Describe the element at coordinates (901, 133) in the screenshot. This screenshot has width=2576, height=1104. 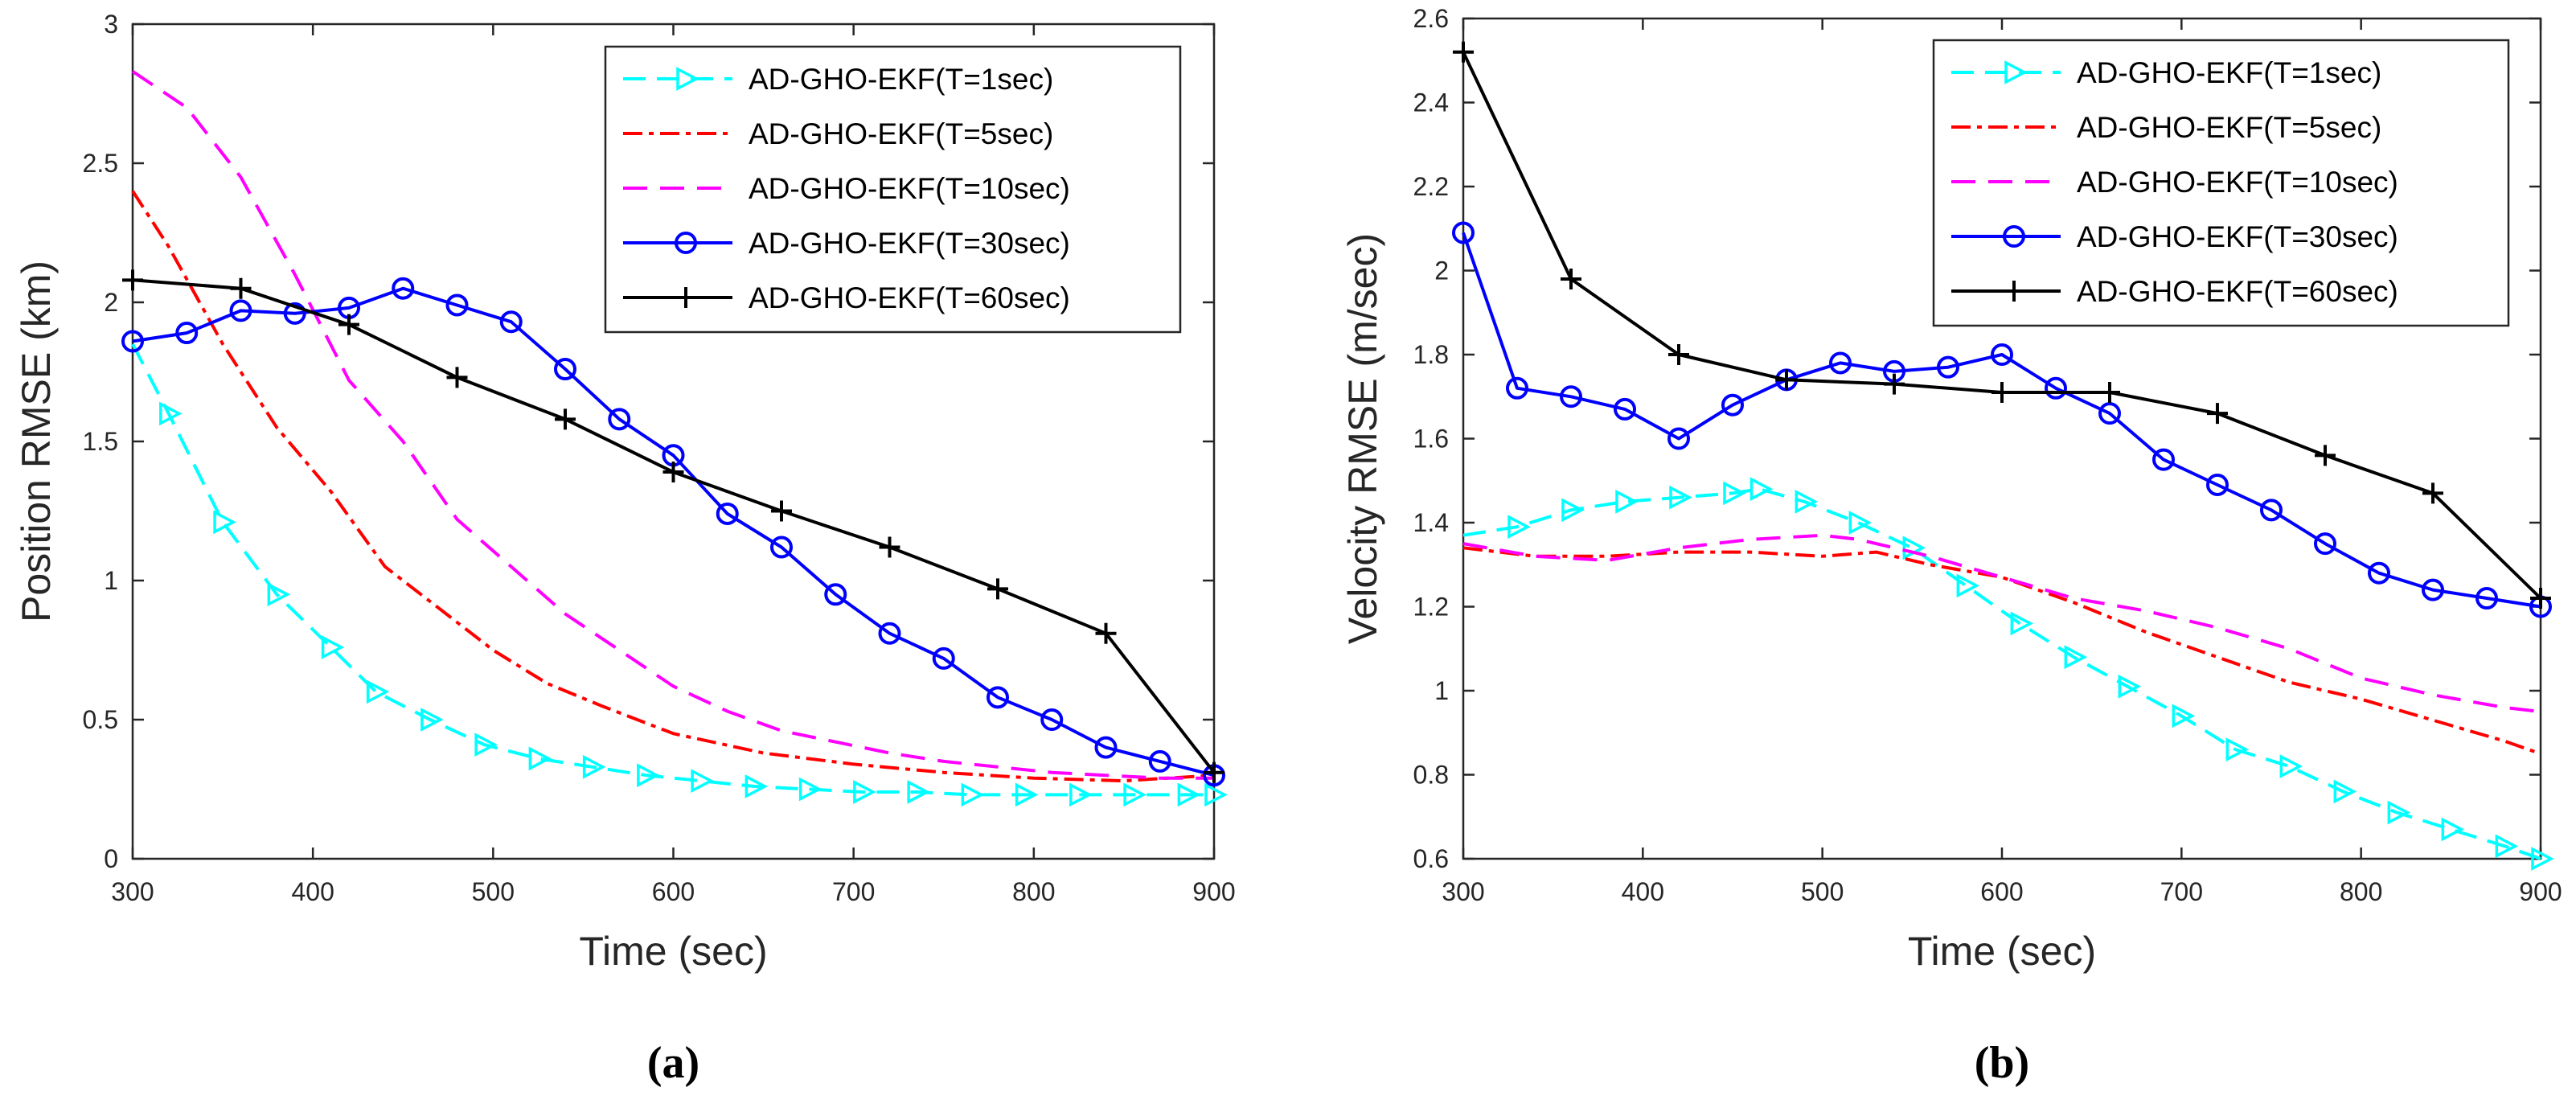
I see `legend-label: AD-GHO-EKF(T=5sec)` at that location.